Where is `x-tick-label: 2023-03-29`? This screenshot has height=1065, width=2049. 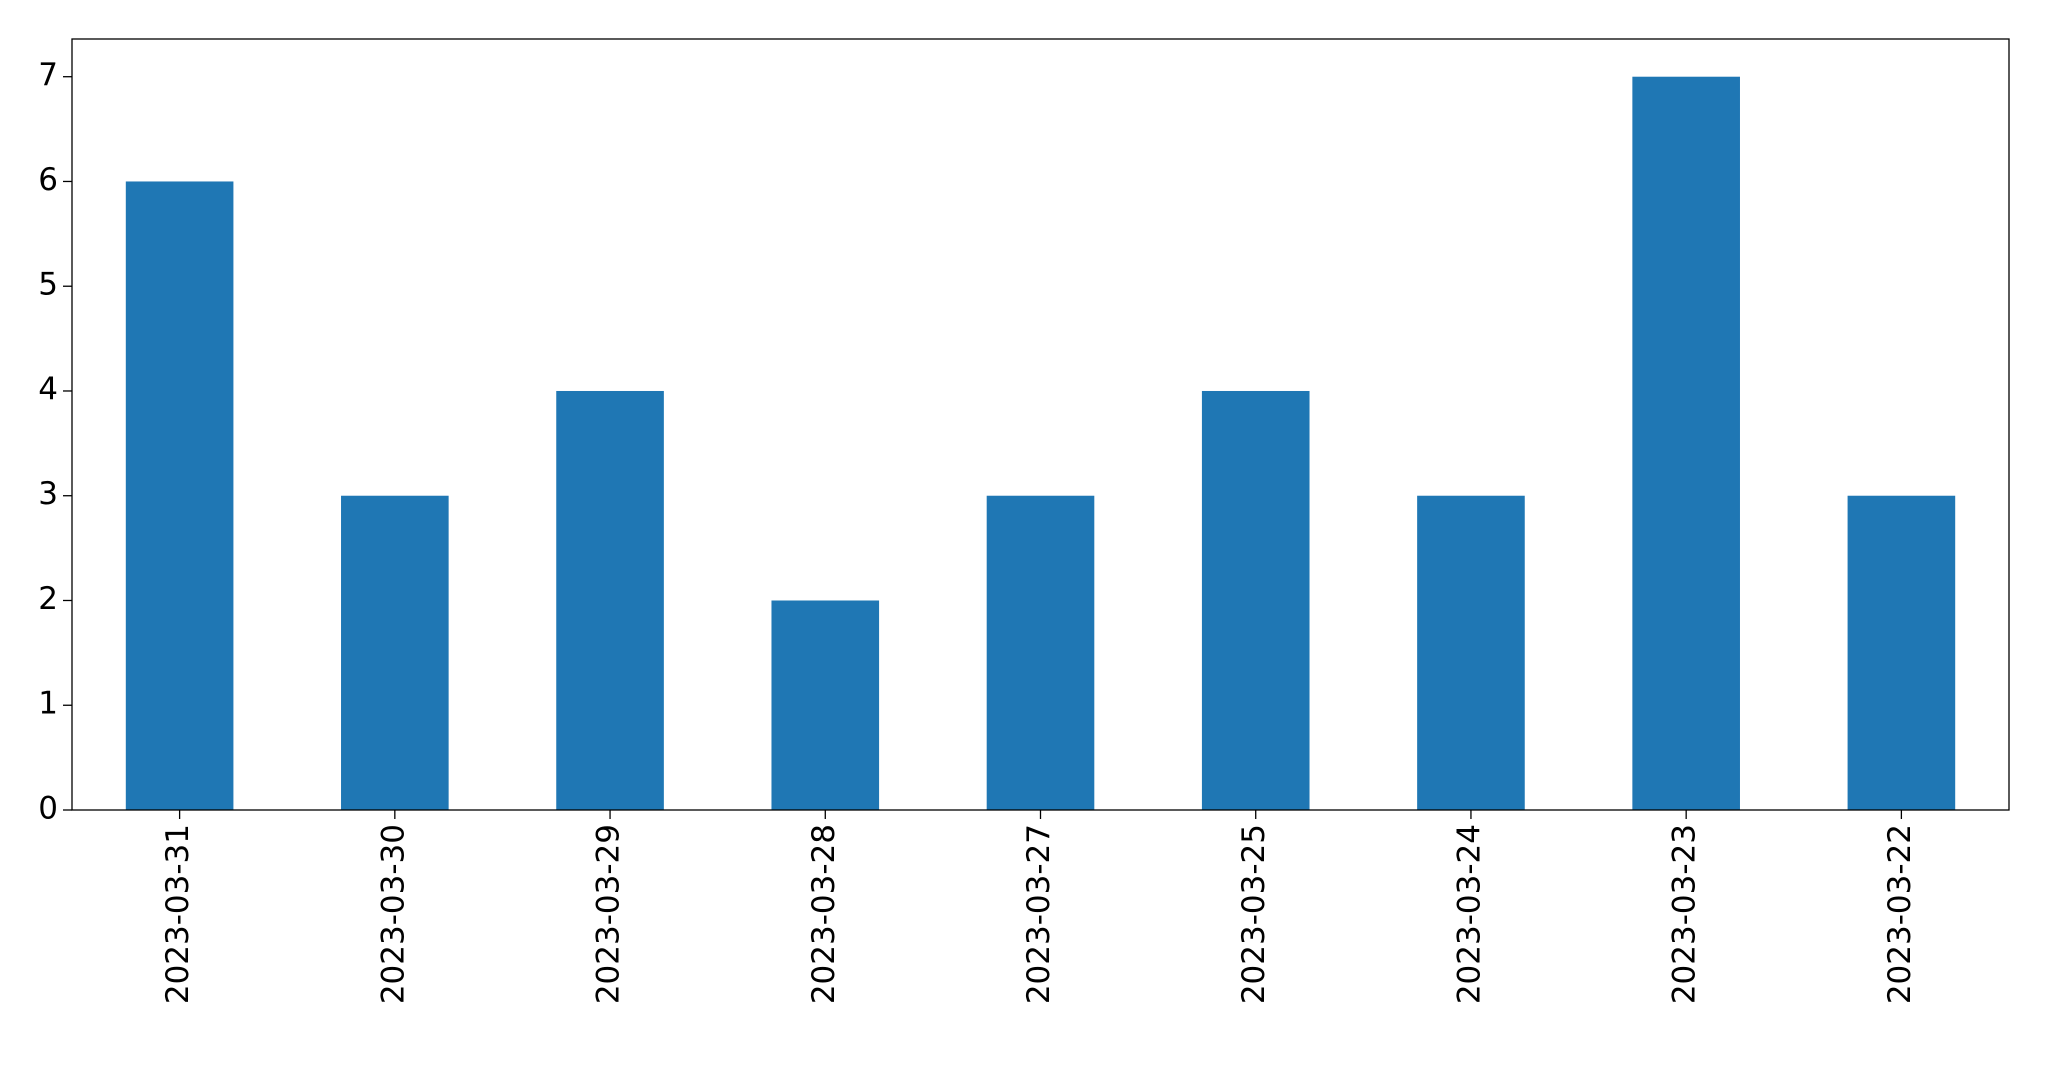 x-tick-label: 2023-03-29 is located at coordinates (609, 914).